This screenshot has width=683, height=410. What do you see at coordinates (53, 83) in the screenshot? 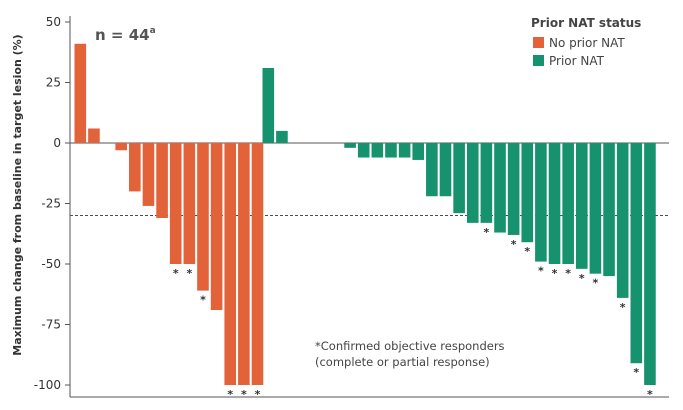
I see `y-tick-label: 25` at bounding box center [53, 83].